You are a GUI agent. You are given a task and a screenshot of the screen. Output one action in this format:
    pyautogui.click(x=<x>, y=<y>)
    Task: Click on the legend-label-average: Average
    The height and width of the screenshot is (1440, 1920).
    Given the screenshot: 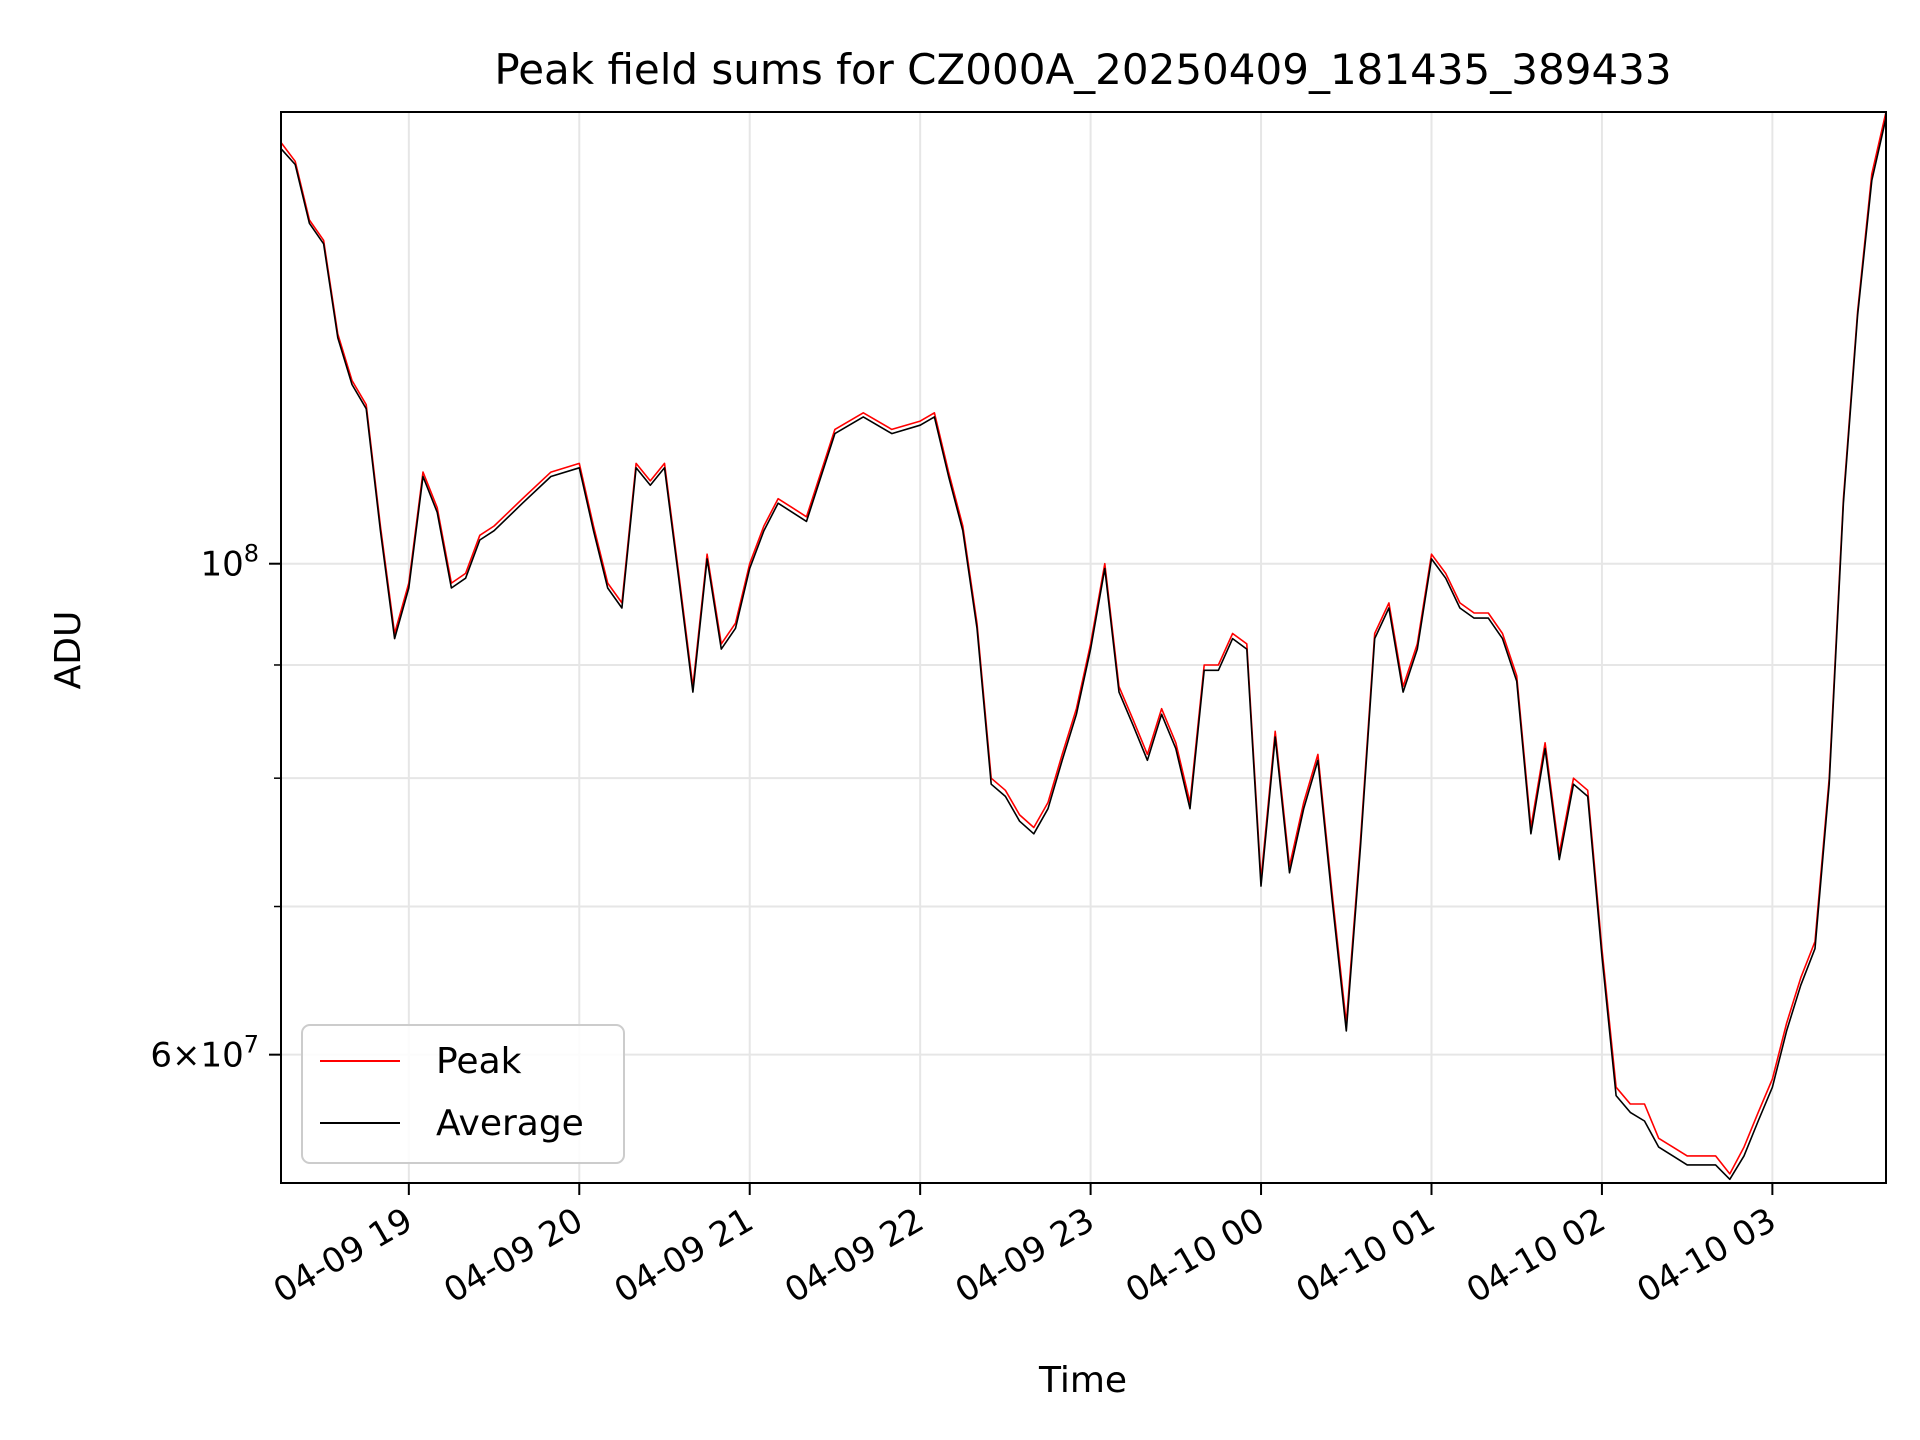 What is the action you would take?
    pyautogui.click(x=510, y=1123)
    